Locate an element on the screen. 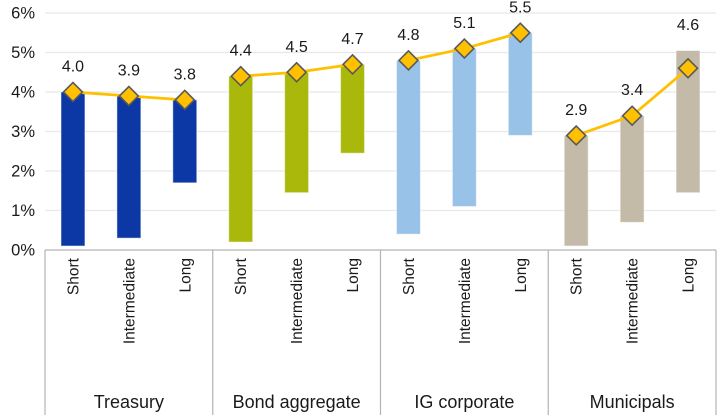 This screenshot has height=417, width=718. maturity-label-bond-aggregate-long: Long is located at coordinates (353, 275).